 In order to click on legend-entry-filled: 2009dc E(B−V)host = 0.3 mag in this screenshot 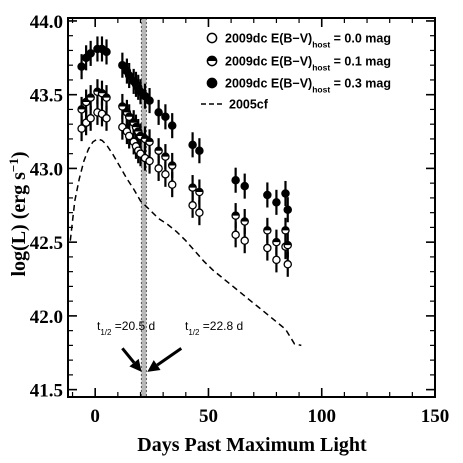, I will do `click(298, 86)`.